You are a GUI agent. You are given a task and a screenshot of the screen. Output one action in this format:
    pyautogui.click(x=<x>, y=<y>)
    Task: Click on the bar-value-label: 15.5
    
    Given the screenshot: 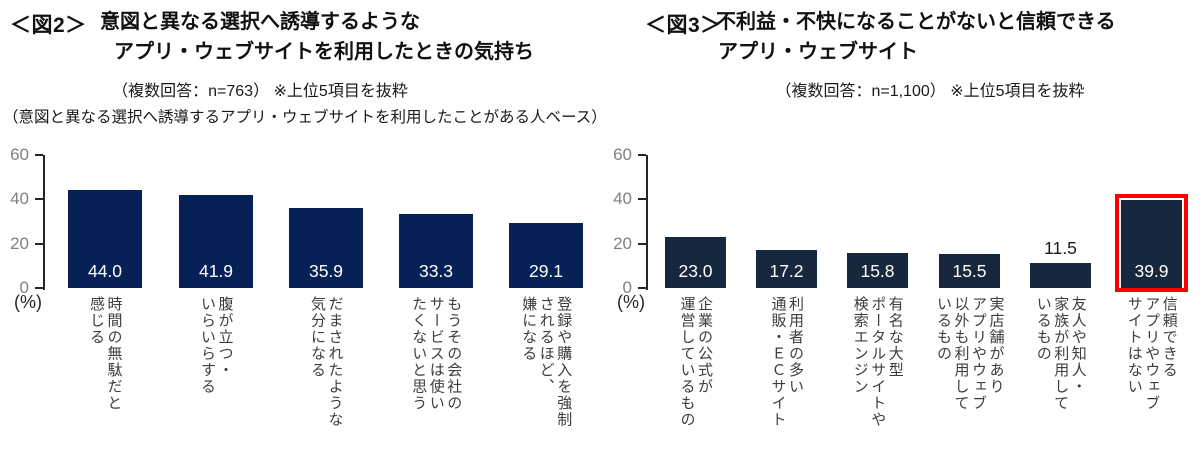 What is the action you would take?
    pyautogui.click(x=969, y=271)
    